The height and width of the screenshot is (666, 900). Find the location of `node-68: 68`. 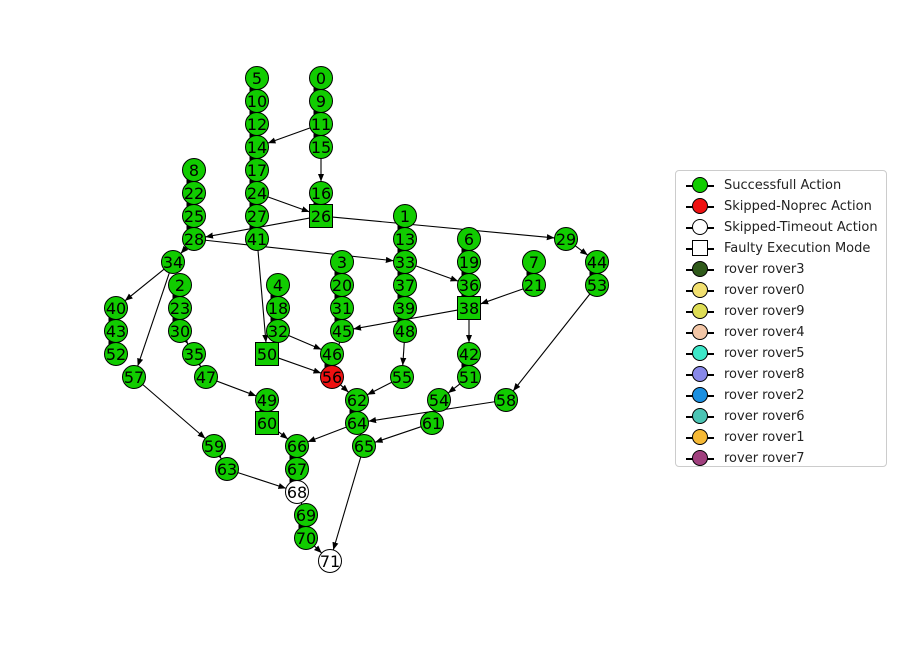

node-68: 68 is located at coordinates (297, 492).